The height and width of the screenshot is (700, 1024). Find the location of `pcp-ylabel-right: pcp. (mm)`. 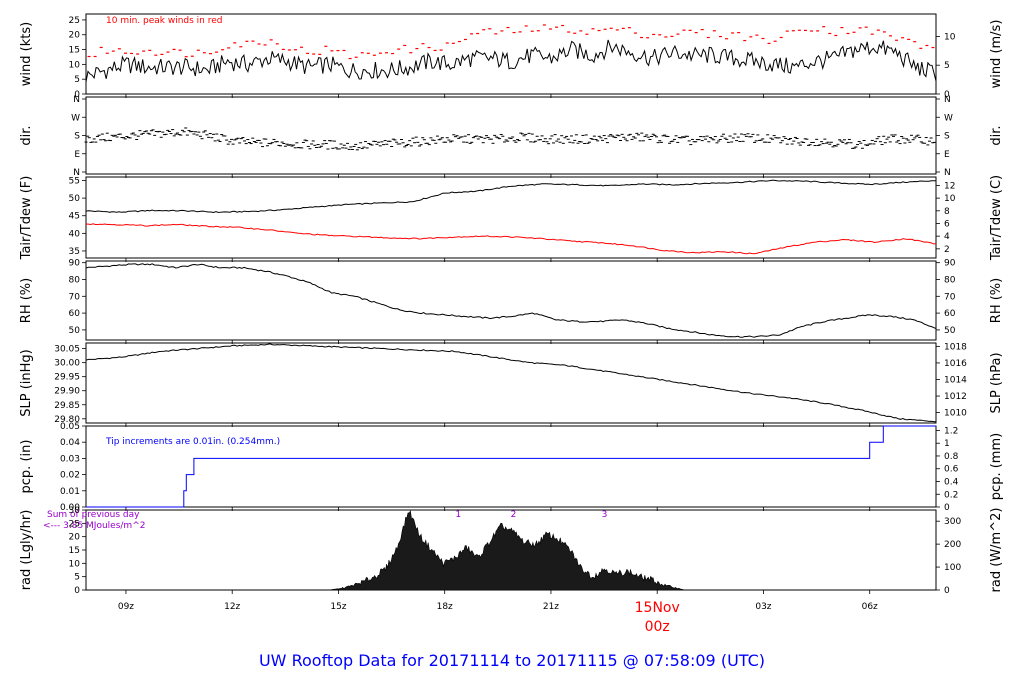

pcp-ylabel-right: pcp. (mm) is located at coordinates (996, 466).